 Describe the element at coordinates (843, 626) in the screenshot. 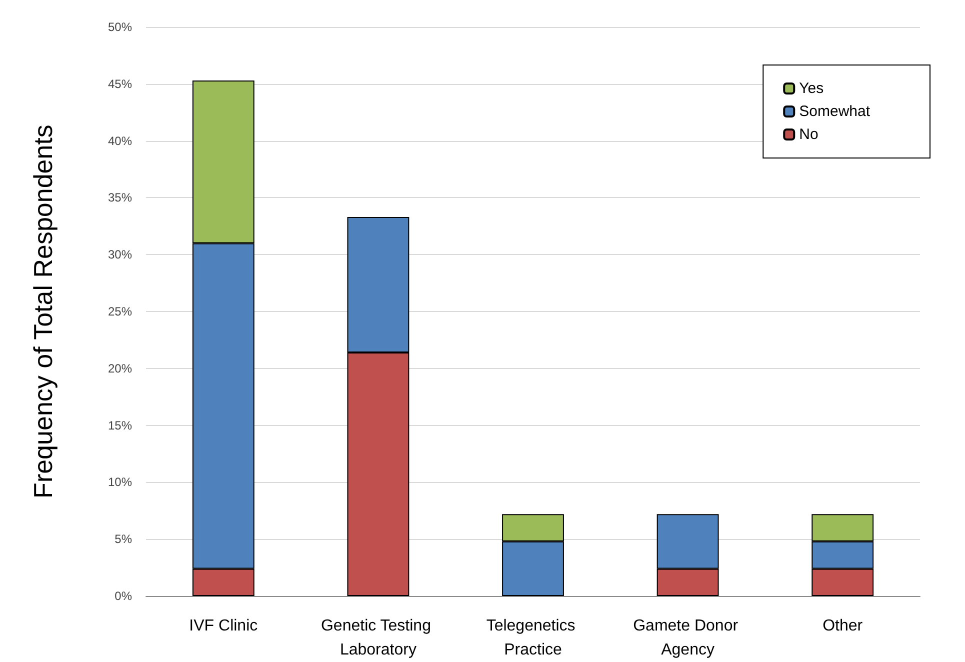

I see `x-tick-label: Other` at that location.